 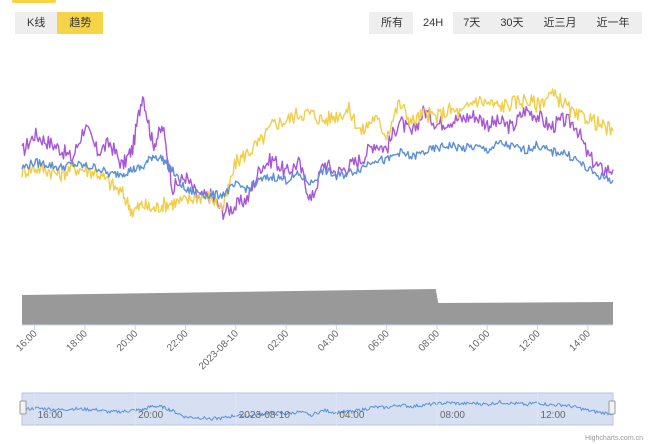 I want to click on range-30d-button: 30天, so click(x=512, y=23).